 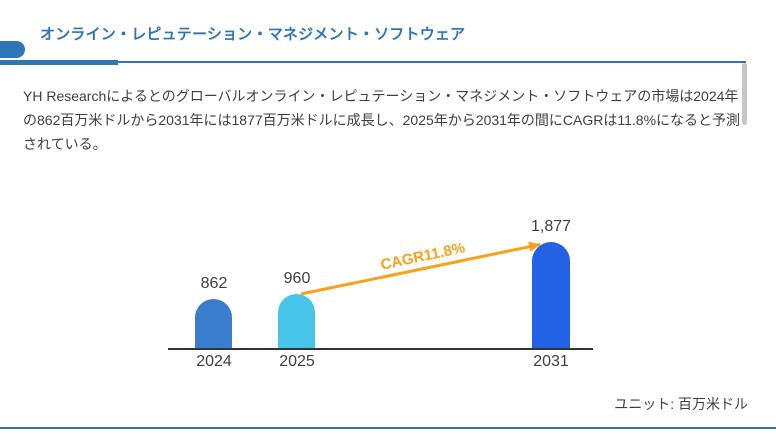 What do you see at coordinates (12, 49) in the screenshot?
I see `title-accent-tab` at bounding box center [12, 49].